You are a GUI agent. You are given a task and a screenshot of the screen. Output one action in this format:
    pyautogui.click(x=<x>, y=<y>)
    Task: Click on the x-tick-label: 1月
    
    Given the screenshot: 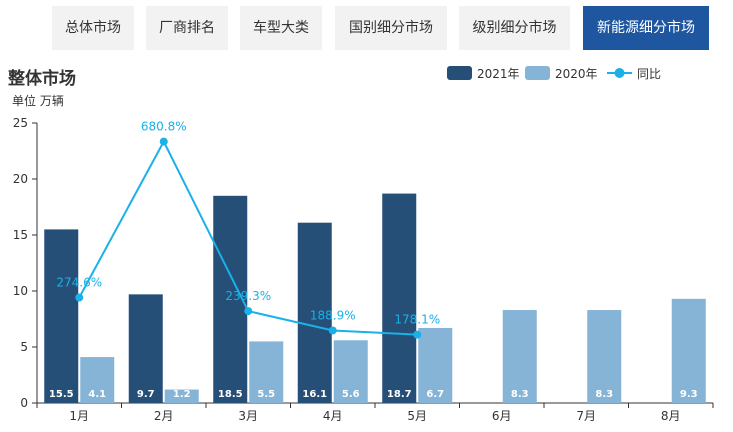 What is the action you would take?
    pyautogui.click(x=79, y=416)
    